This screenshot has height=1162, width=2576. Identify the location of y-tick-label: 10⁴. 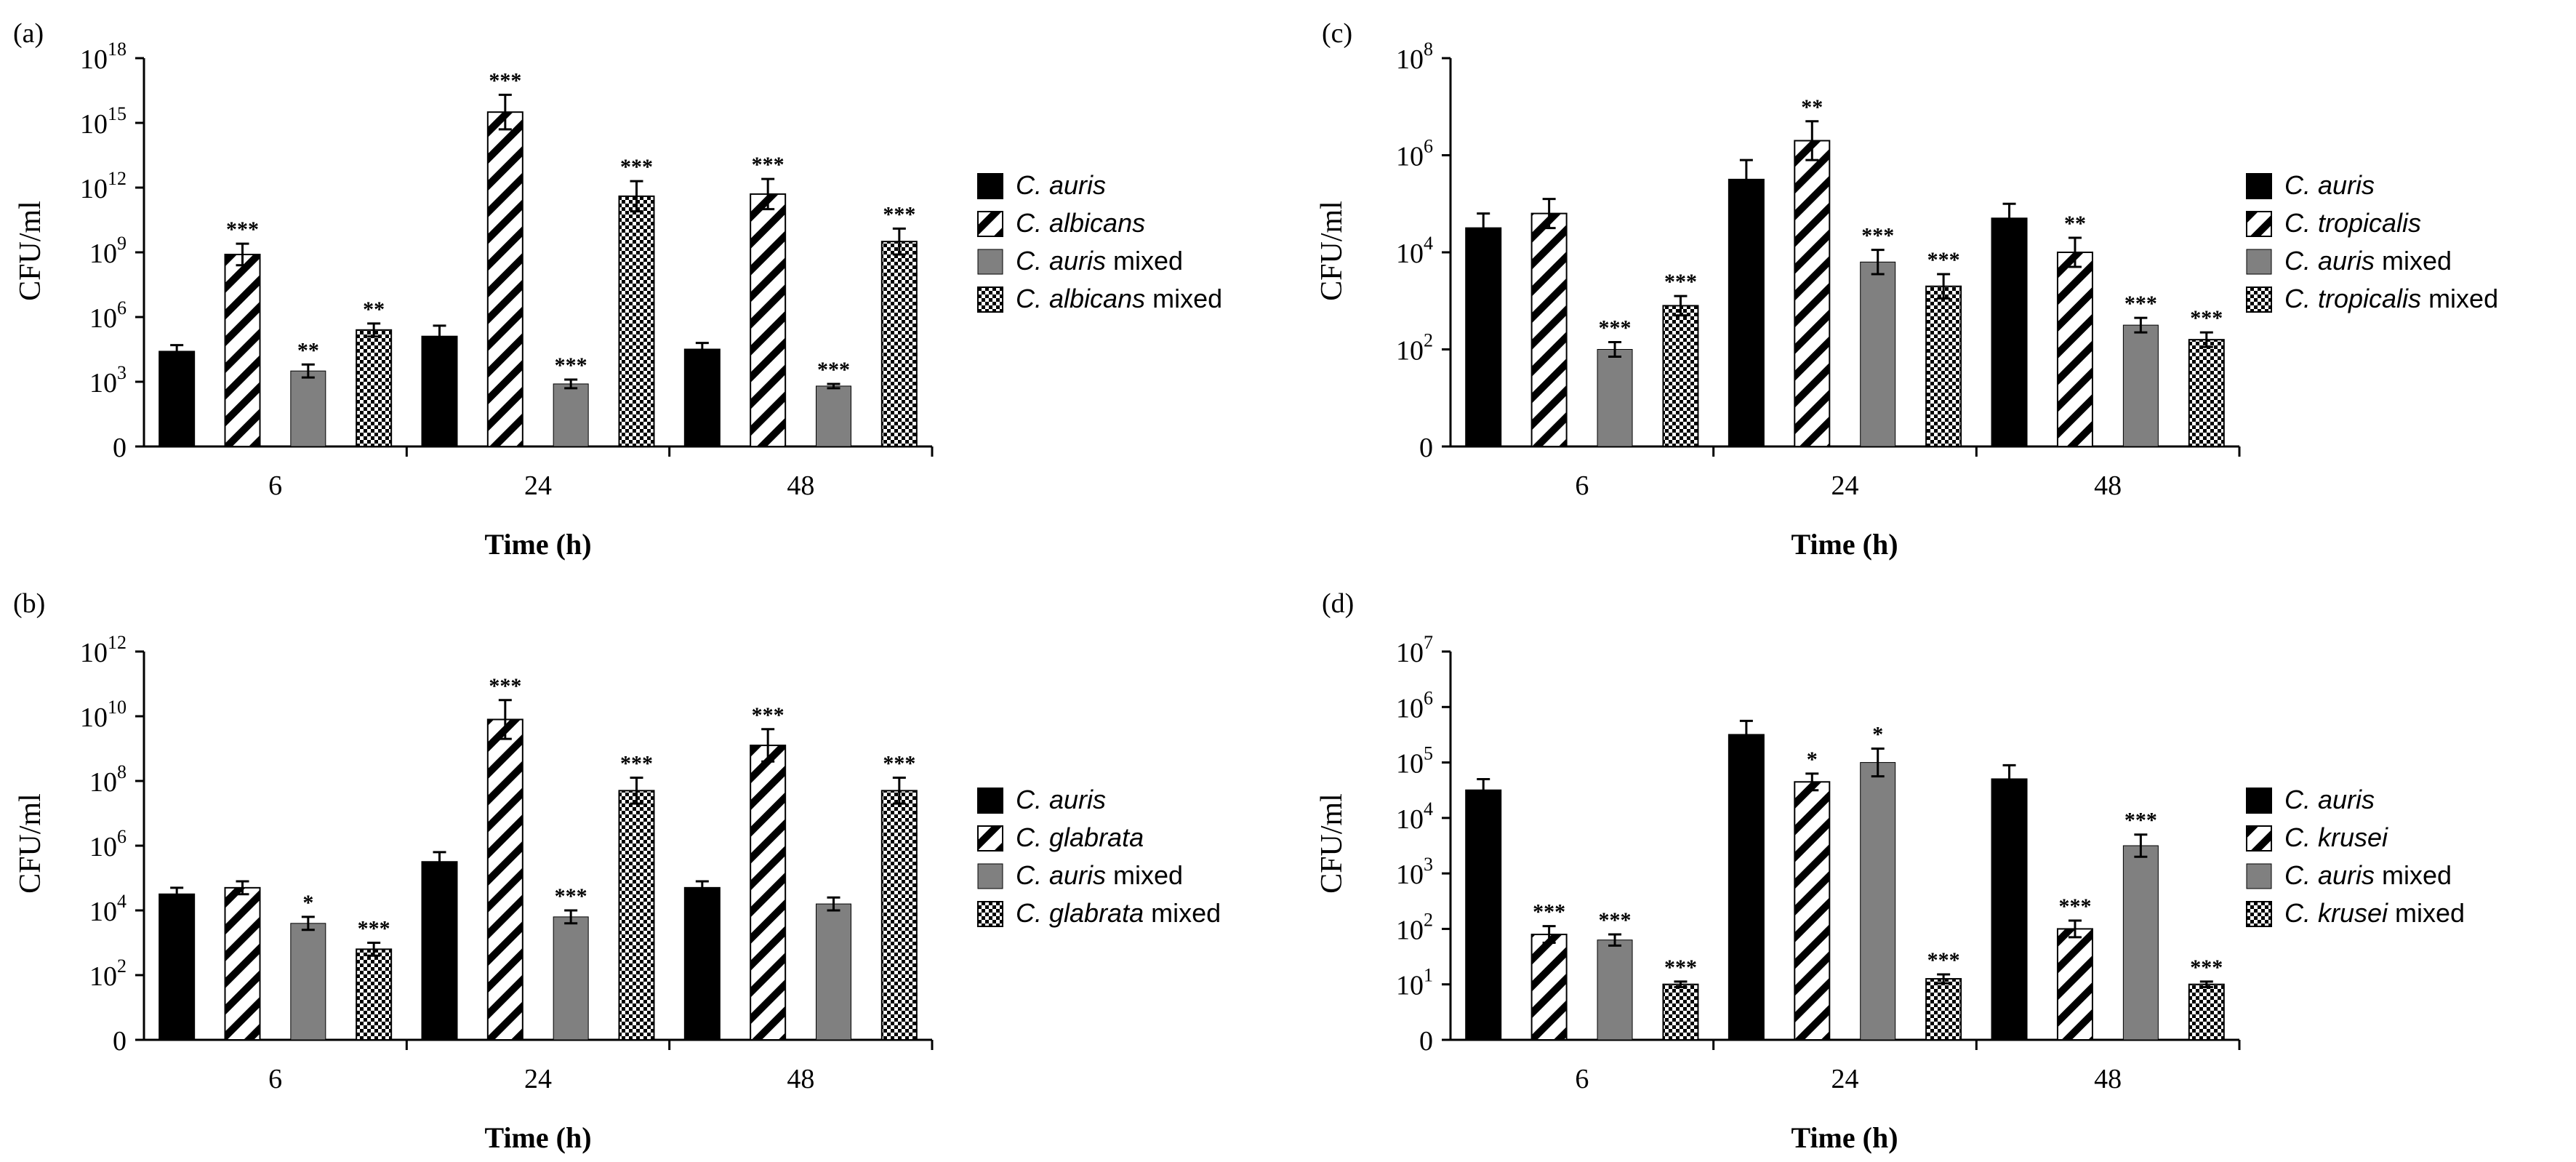
(1414, 816).